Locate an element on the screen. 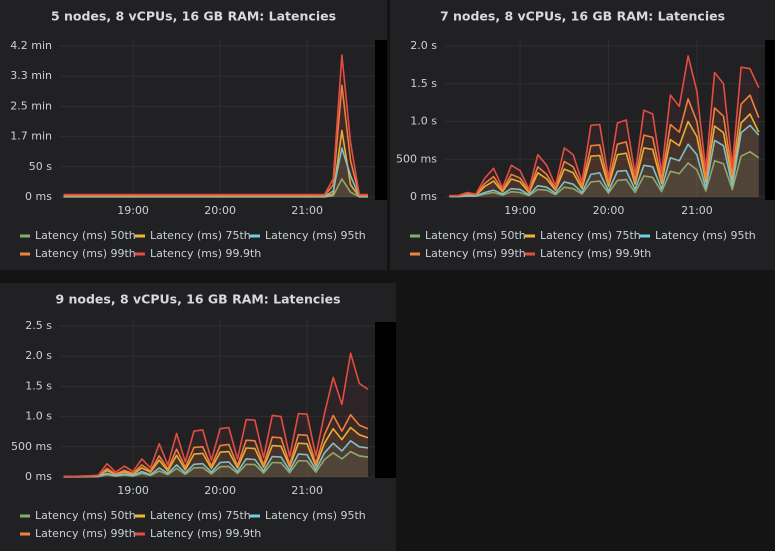  y-tick-label: 50 s is located at coordinates (40, 166).